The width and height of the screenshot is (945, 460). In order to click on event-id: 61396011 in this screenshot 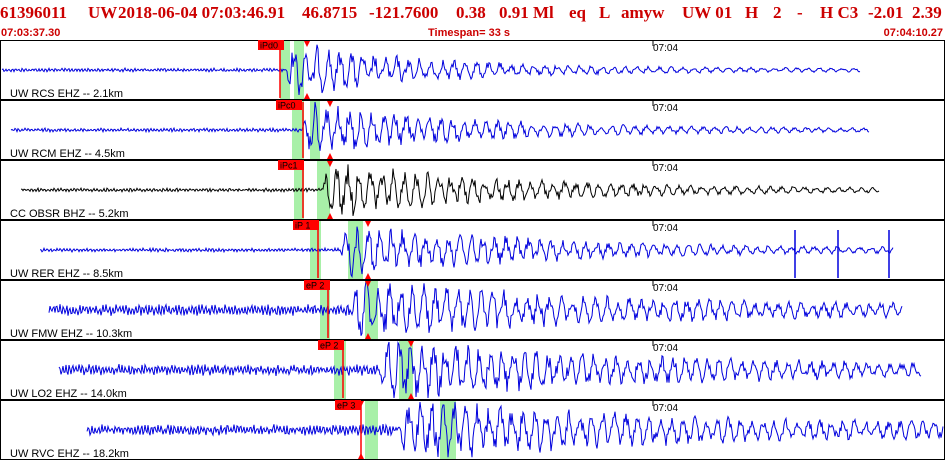, I will do `click(34, 12)`.